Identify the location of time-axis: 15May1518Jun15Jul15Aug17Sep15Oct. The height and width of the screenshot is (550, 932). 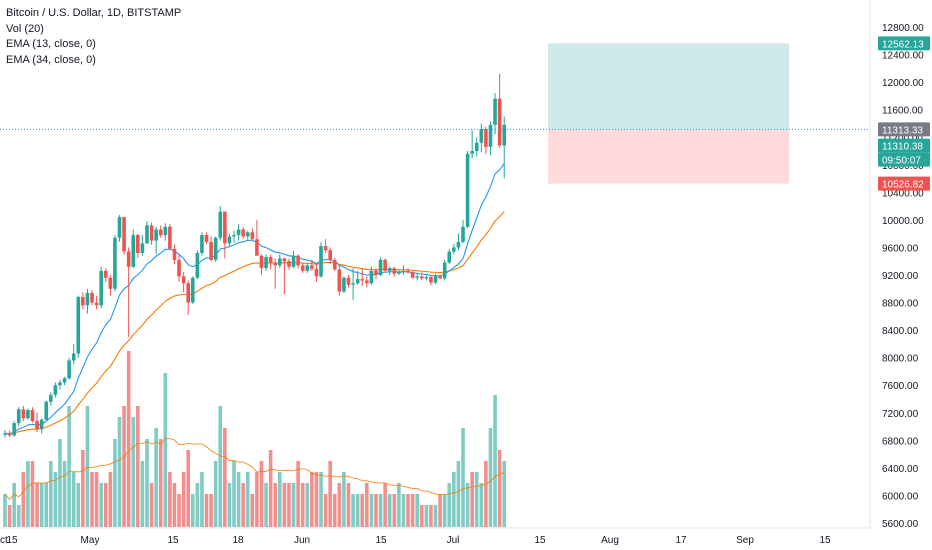
(415, 540).